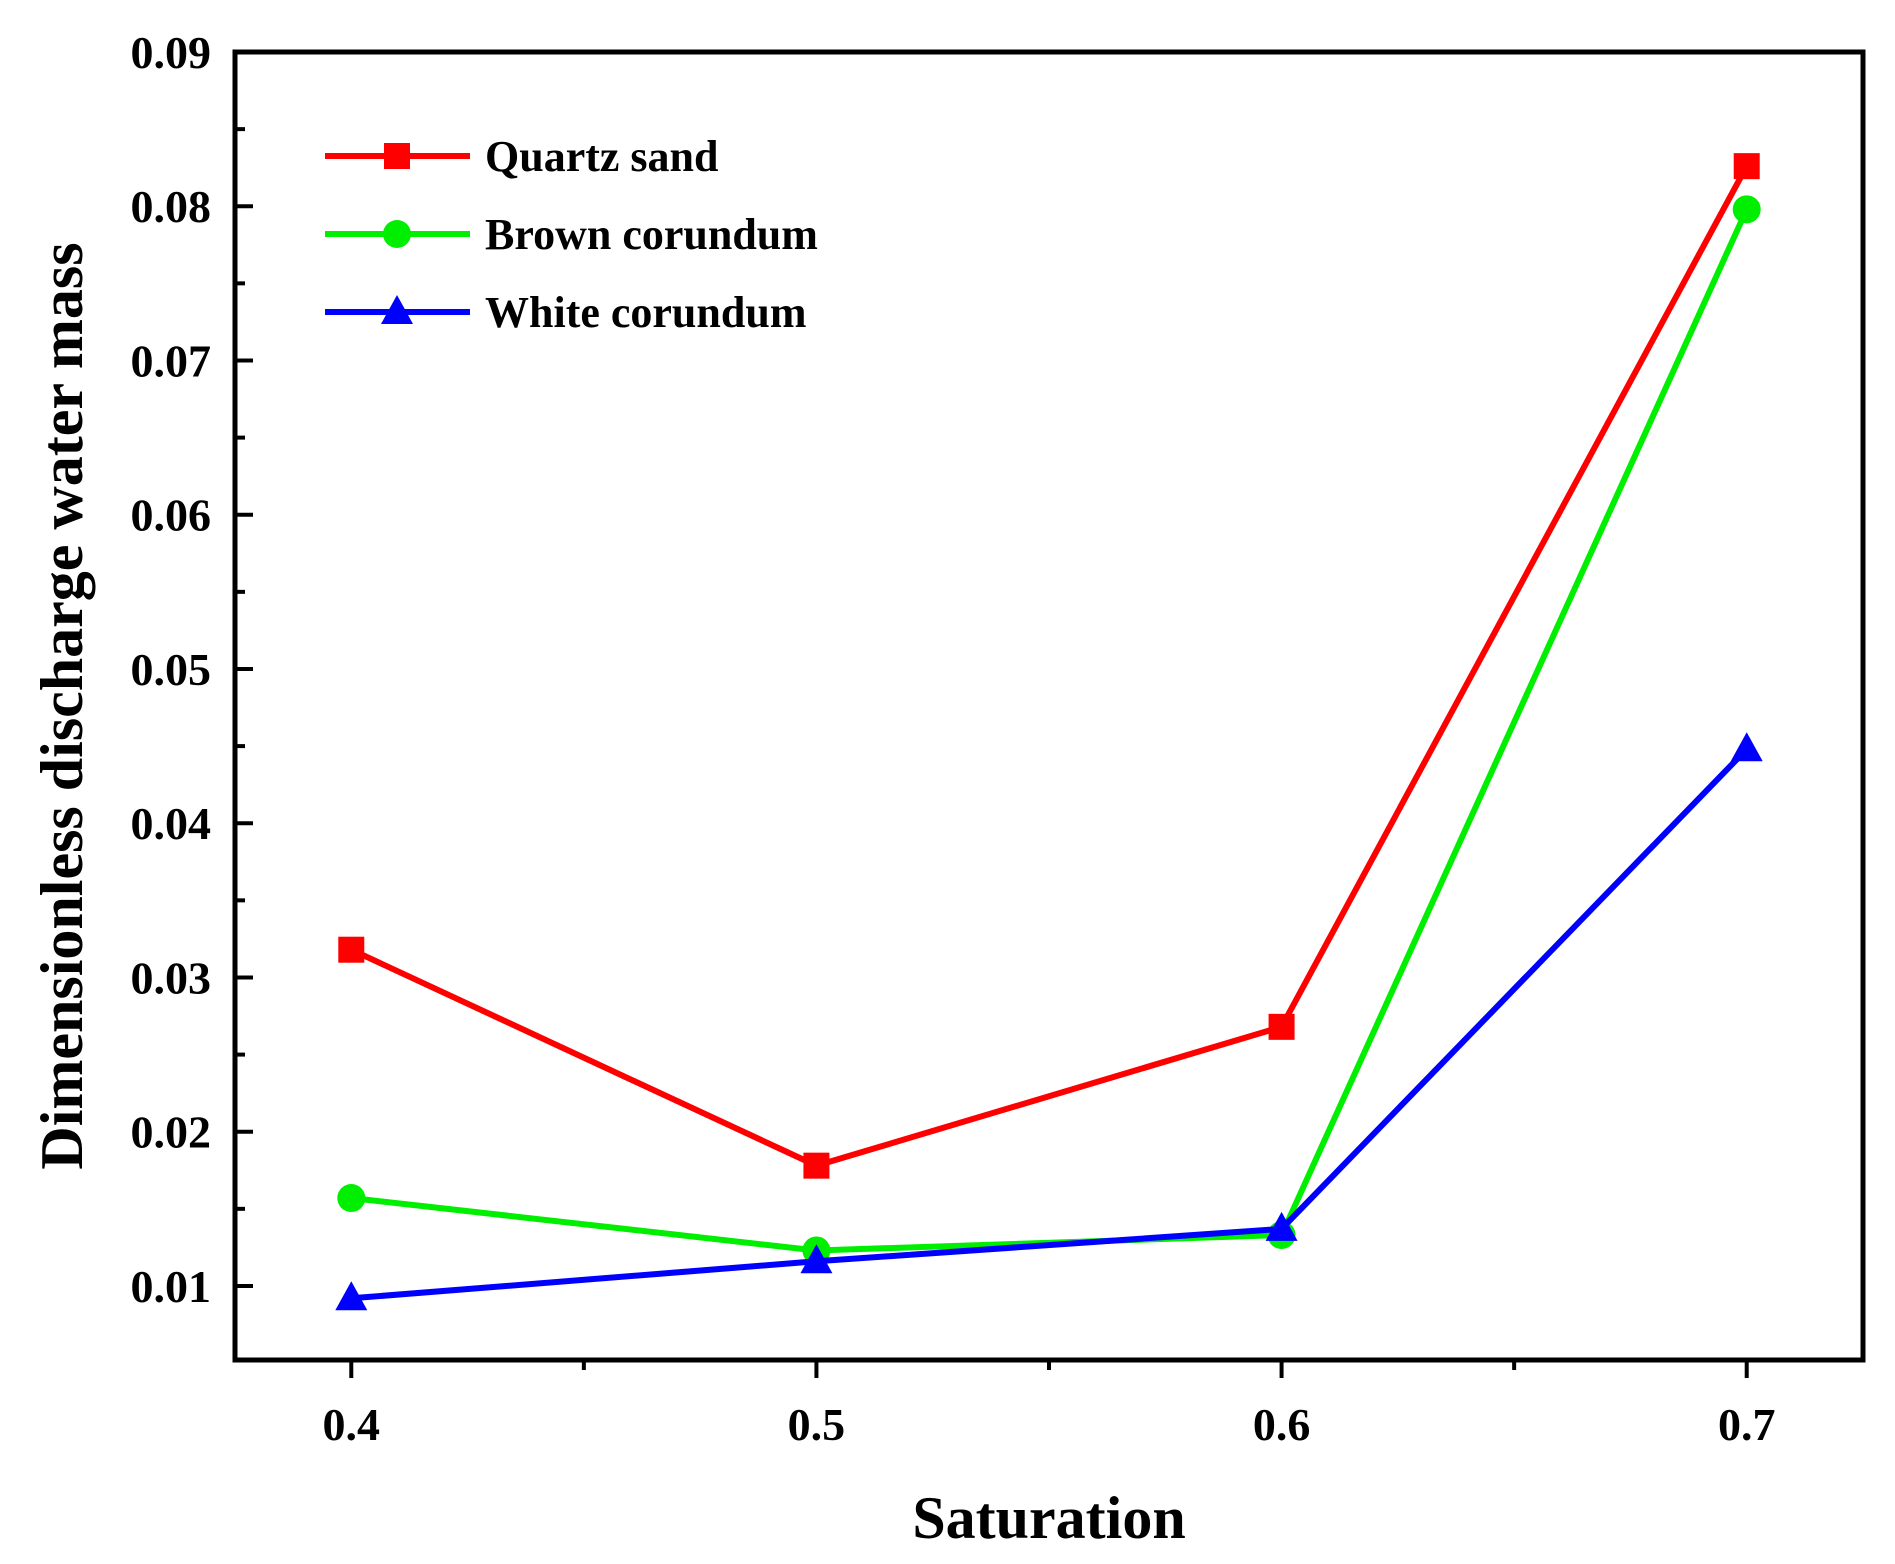 The image size is (1895, 1564). Describe the element at coordinates (171, 52) in the screenshot. I see `y-tick-label: 0.09` at that location.